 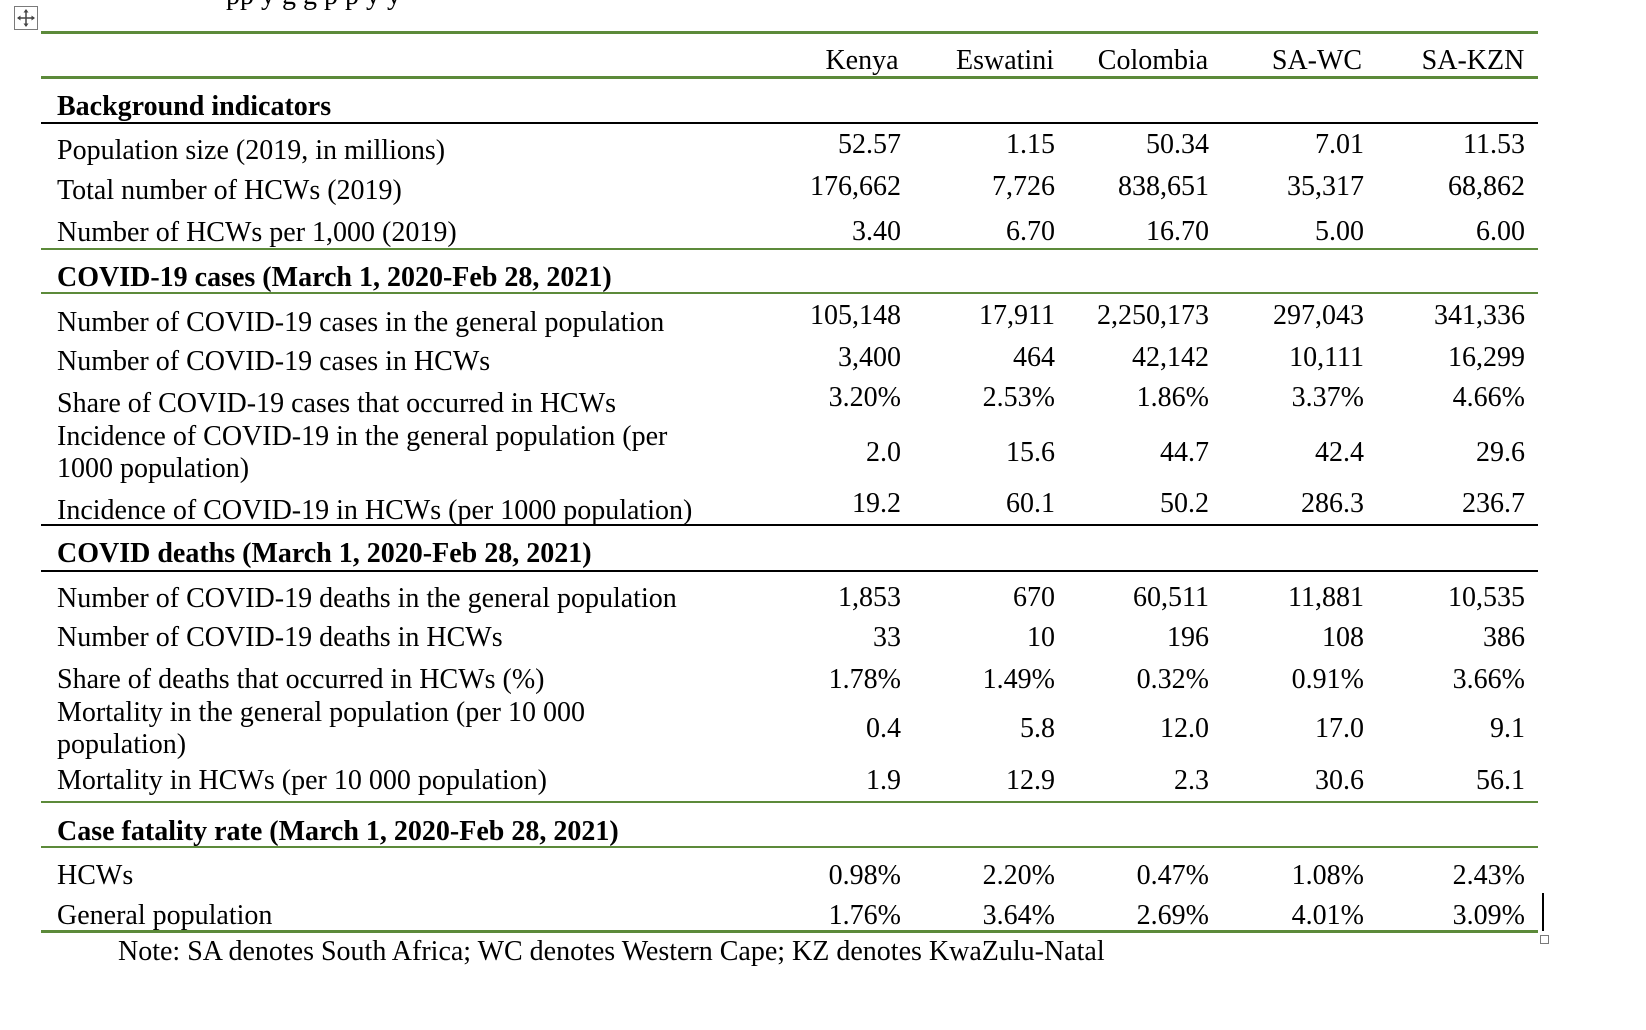 What do you see at coordinates (1332, 503) in the screenshot?
I see `cell-sa-wc: 286.3` at bounding box center [1332, 503].